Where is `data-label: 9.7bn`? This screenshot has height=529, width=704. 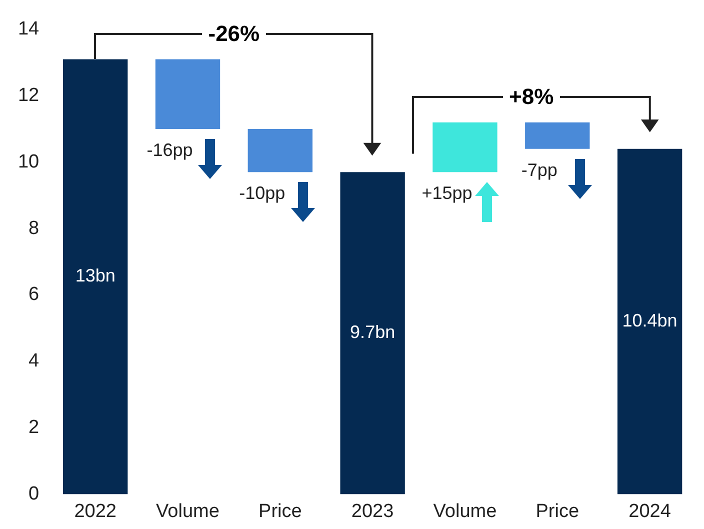
data-label: 9.7bn is located at coordinates (373, 332).